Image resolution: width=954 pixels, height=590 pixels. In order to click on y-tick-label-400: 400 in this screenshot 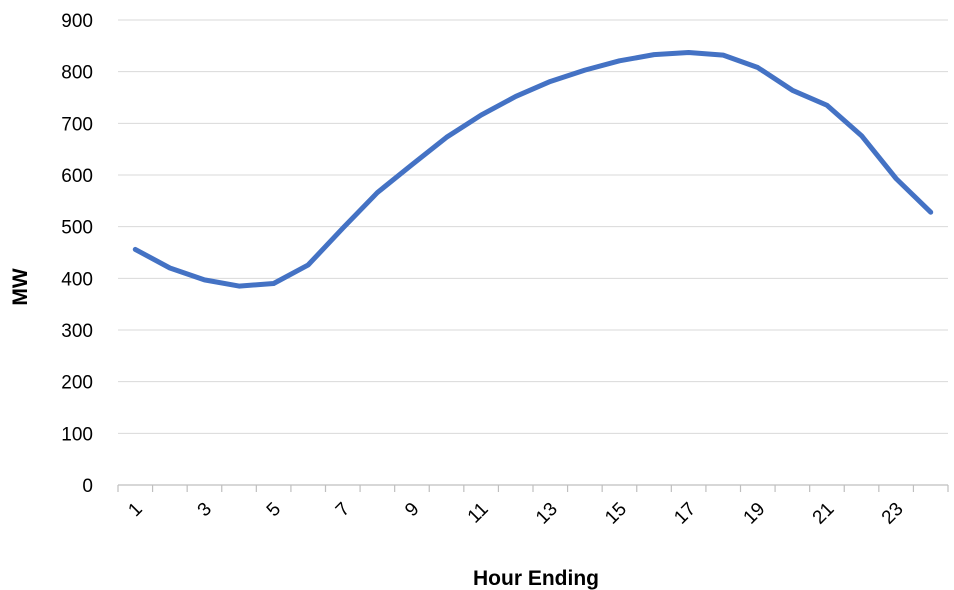, I will do `click(77, 279)`.